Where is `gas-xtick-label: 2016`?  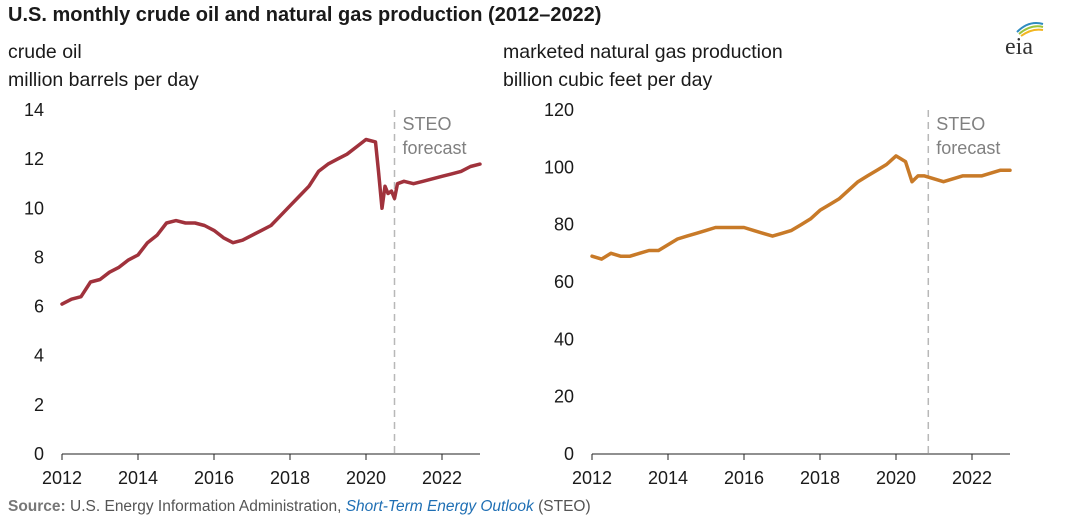 gas-xtick-label: 2016 is located at coordinates (744, 478).